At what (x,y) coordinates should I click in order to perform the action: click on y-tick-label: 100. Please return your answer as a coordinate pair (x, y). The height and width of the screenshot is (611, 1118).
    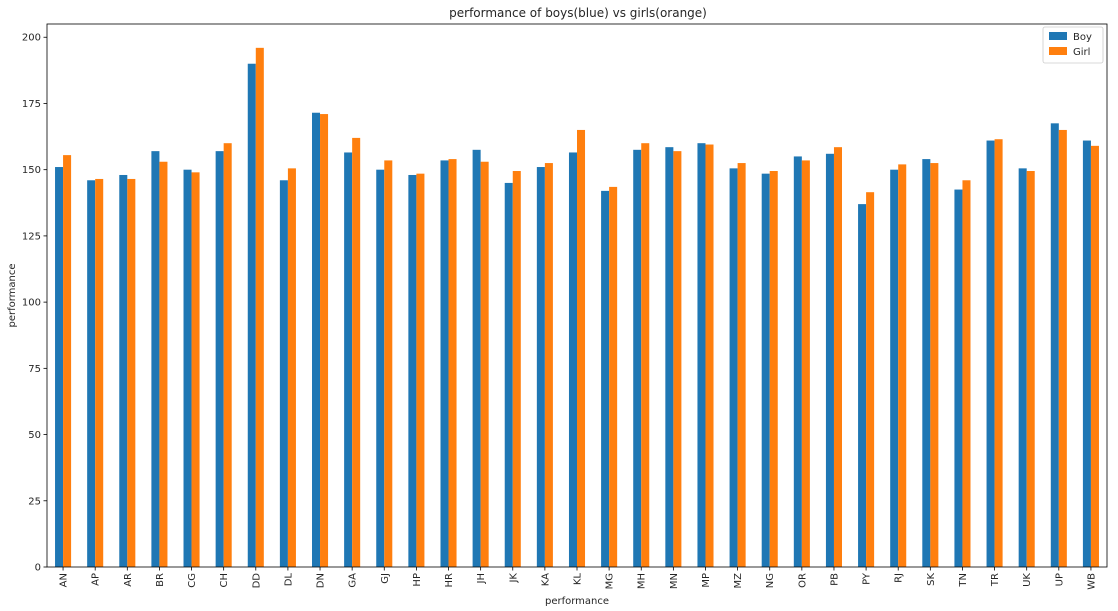
    Looking at the image, I should click on (31, 303).